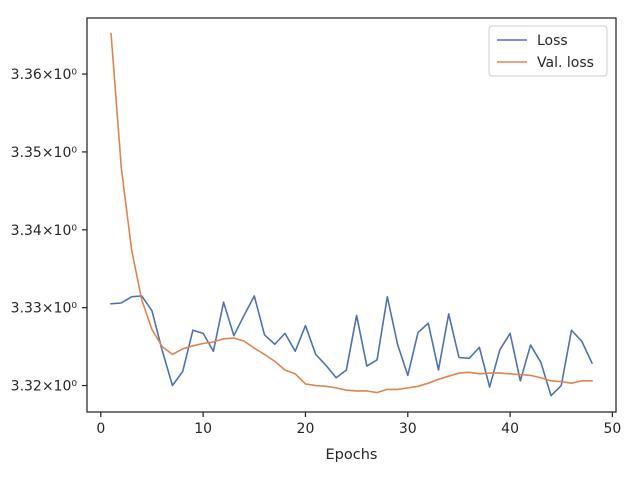 The width and height of the screenshot is (640, 480). I want to click on legend-entry-label: Loss, so click(552, 41).